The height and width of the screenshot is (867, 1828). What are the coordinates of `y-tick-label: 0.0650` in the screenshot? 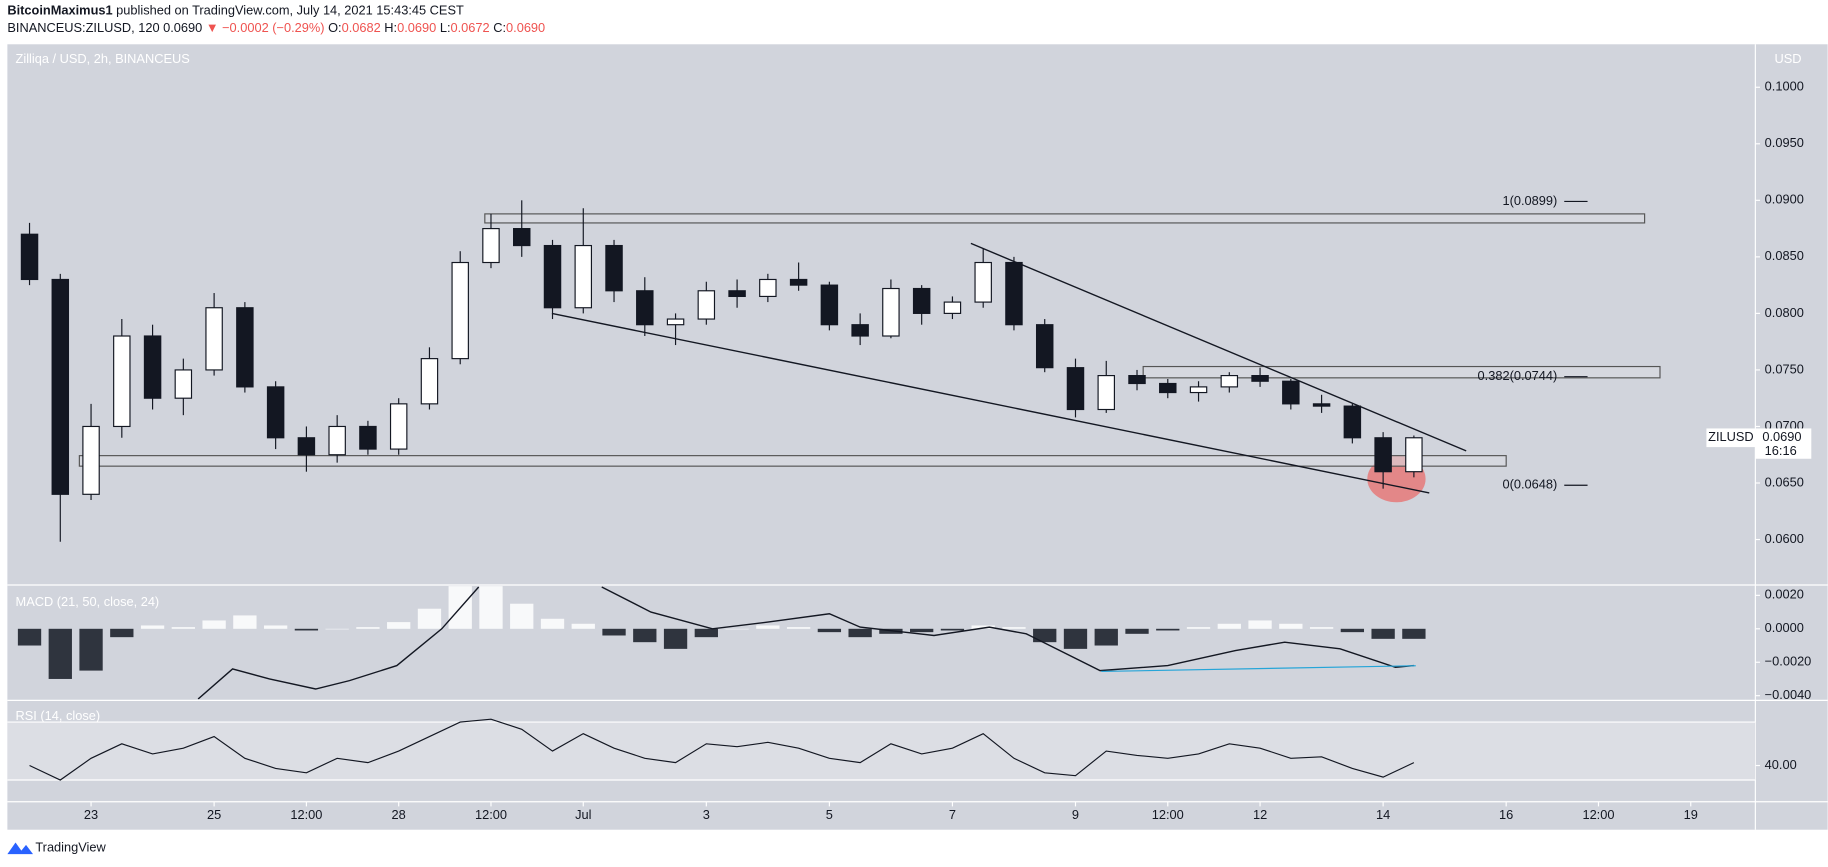 It's located at (1784, 481).